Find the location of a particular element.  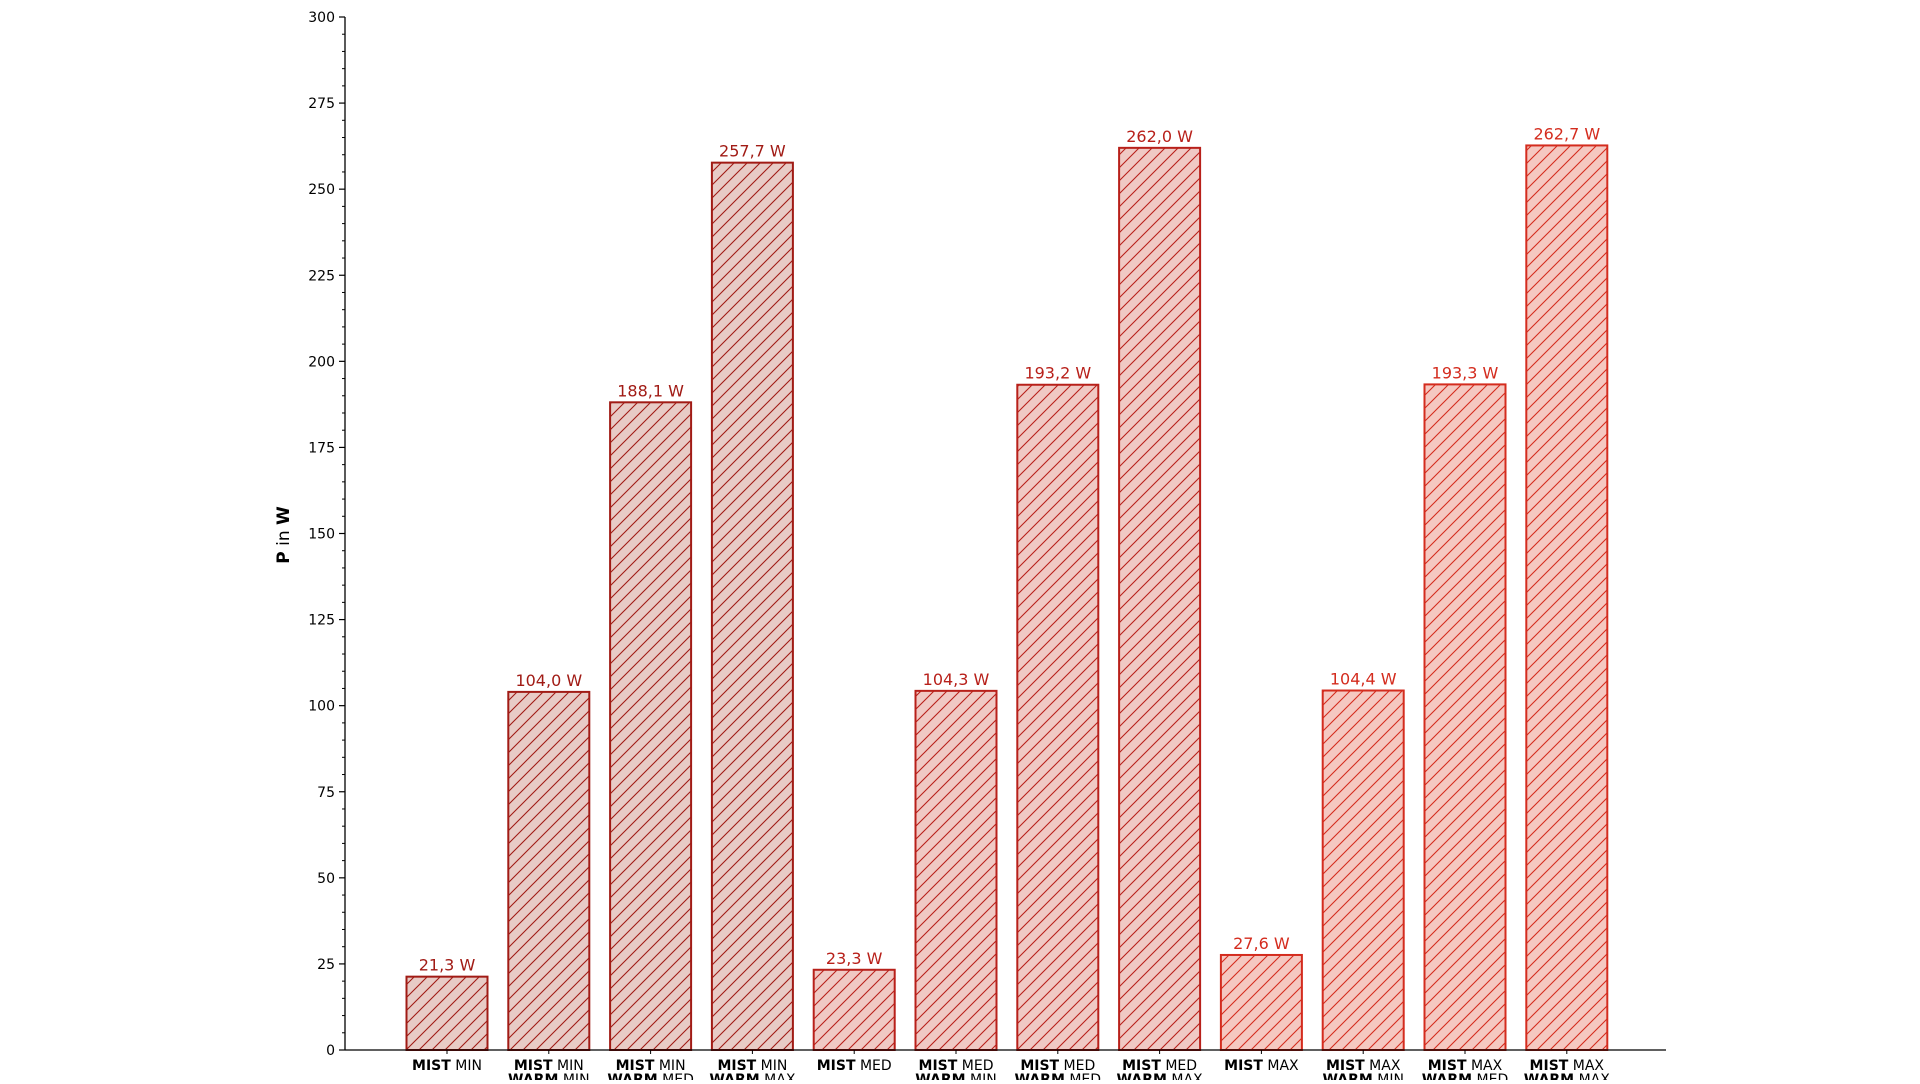

bar-group: 257,7 W is located at coordinates (752, 596).